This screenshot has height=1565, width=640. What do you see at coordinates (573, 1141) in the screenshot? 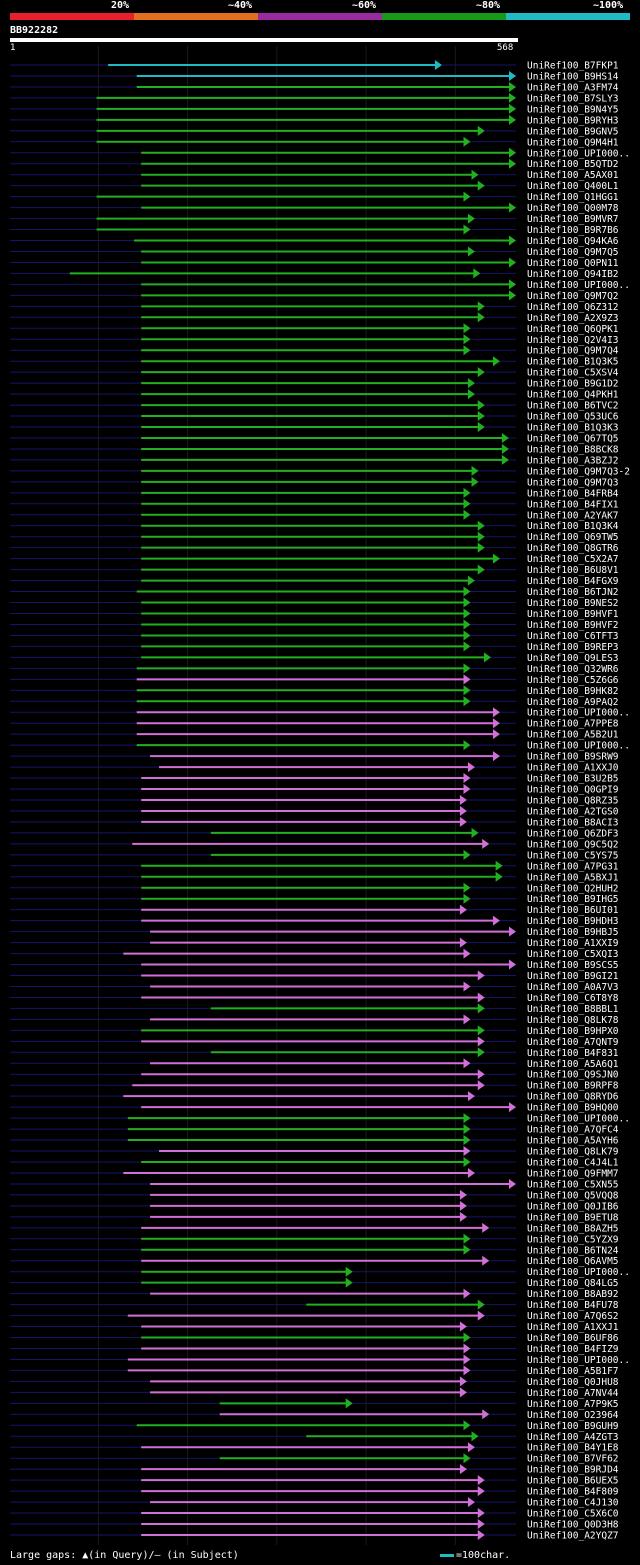
I see `hit-label: UniRef100_A5AYH6` at bounding box center [573, 1141].